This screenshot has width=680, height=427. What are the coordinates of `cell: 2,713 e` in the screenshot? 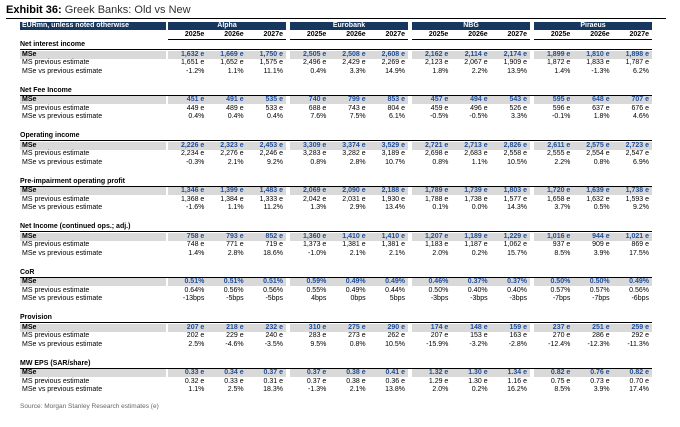 It's located at (476, 145).